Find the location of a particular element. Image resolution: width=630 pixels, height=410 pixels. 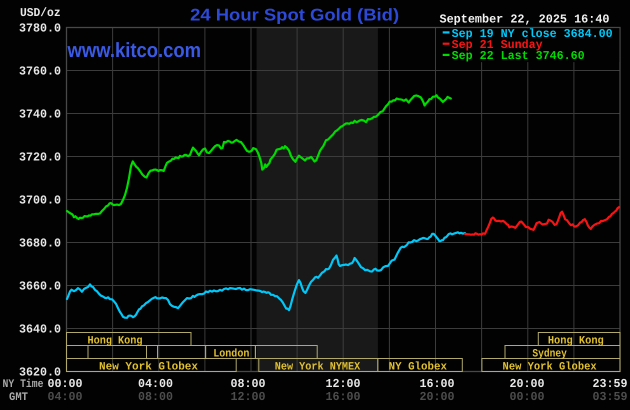

svg-text: 3700.0 is located at coordinates (40, 201).